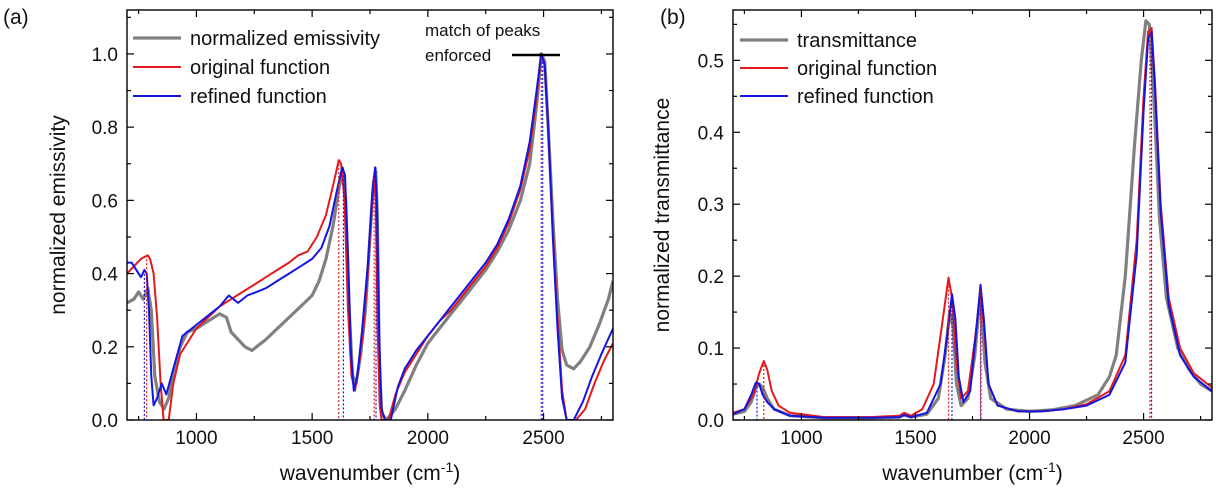 The width and height of the screenshot is (1216, 488). I want to click on y-axis-title: normalized emissivity, so click(58, 215).